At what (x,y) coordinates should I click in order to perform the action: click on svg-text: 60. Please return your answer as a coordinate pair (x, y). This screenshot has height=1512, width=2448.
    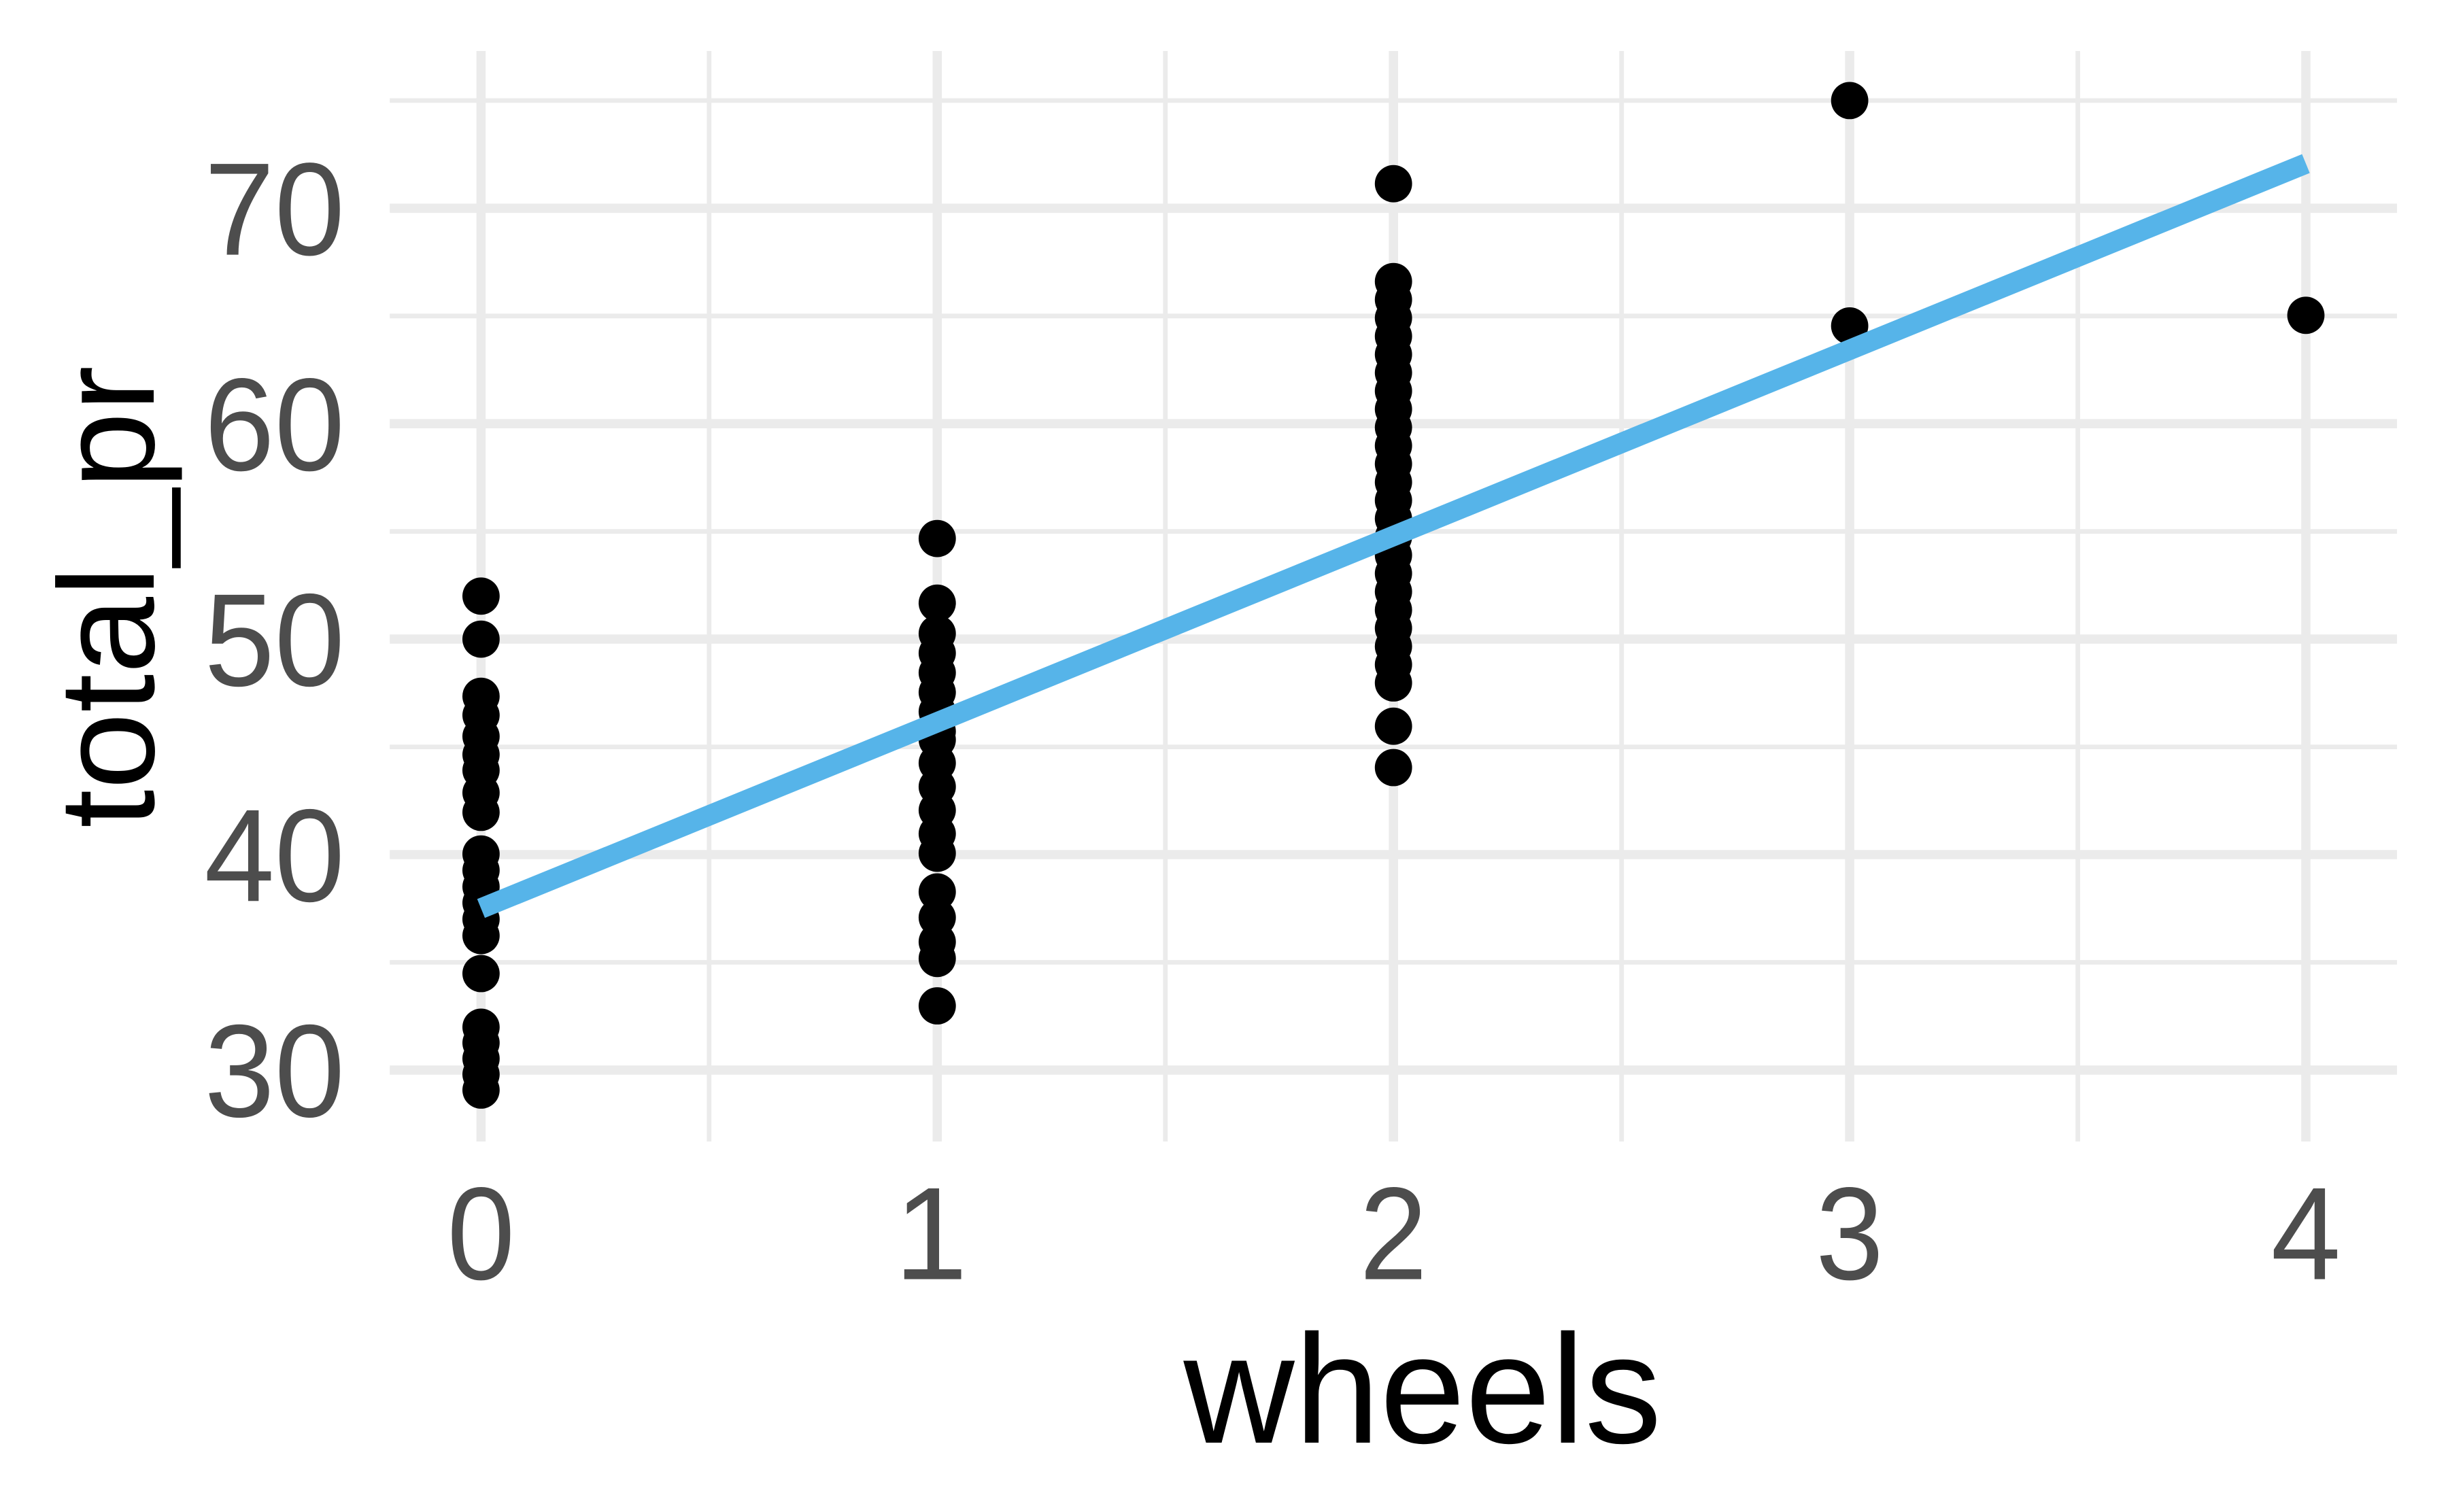
    Looking at the image, I should click on (275, 425).